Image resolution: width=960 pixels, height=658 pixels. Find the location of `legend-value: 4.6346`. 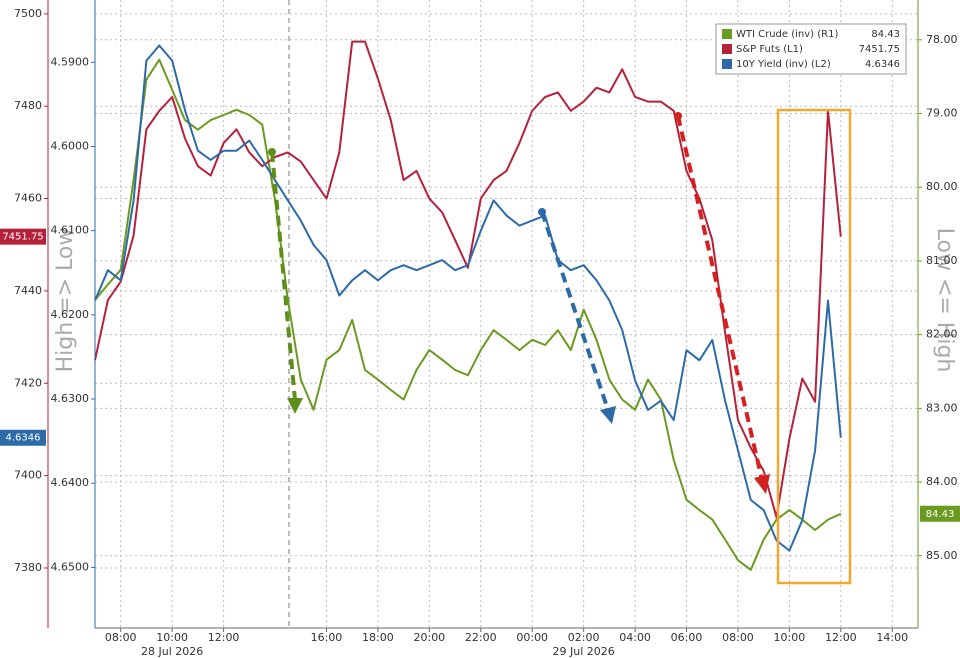

legend-value: 4.6346 is located at coordinates (882, 64).